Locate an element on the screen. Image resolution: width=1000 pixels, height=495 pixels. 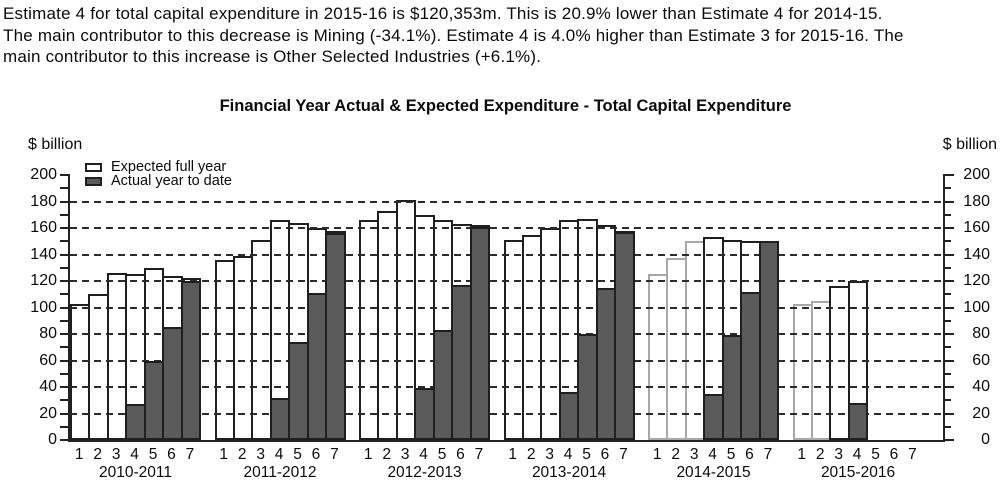
y-tick-label-right-100: 100 is located at coordinates (976, 307).